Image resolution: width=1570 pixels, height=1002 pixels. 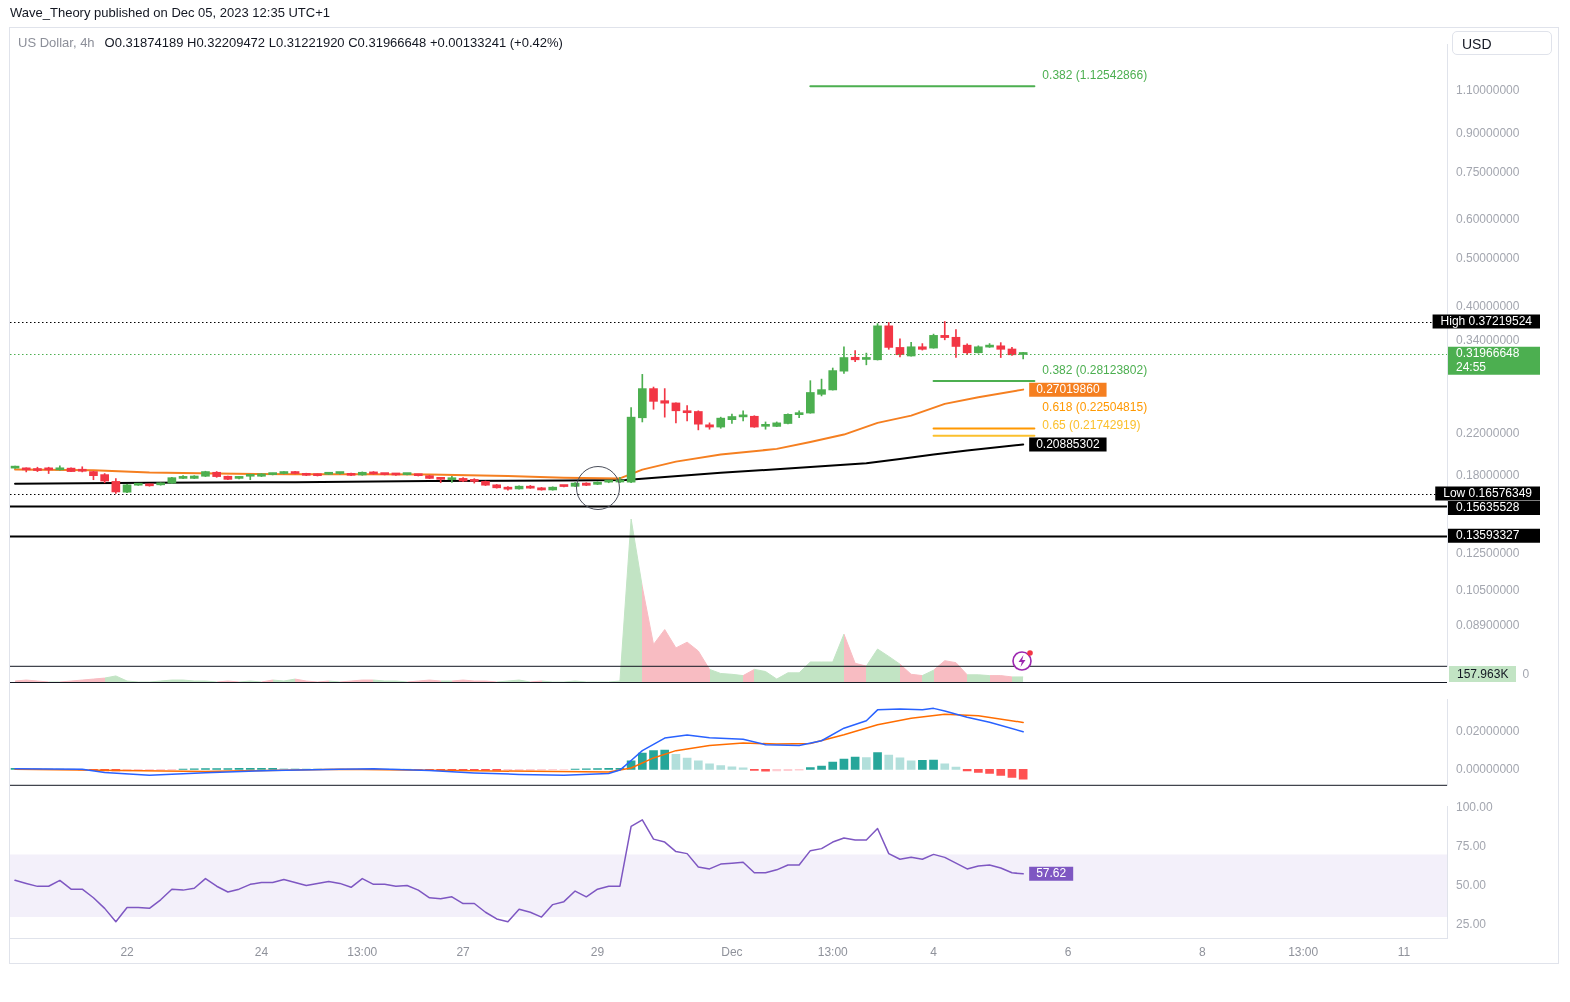 What do you see at coordinates (1203, 951) in the screenshot?
I see `x-tick-label: 8` at bounding box center [1203, 951].